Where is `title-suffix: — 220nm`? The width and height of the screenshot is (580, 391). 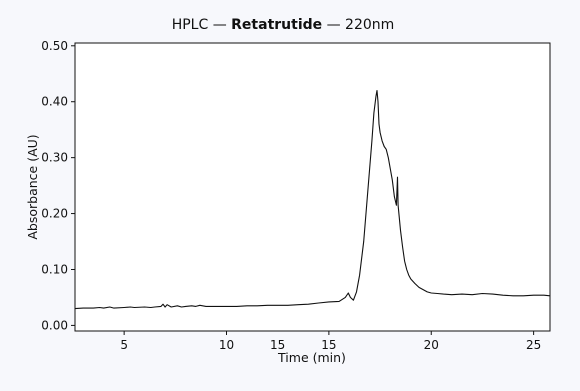 title-suffix: — 220nm is located at coordinates (358, 25).